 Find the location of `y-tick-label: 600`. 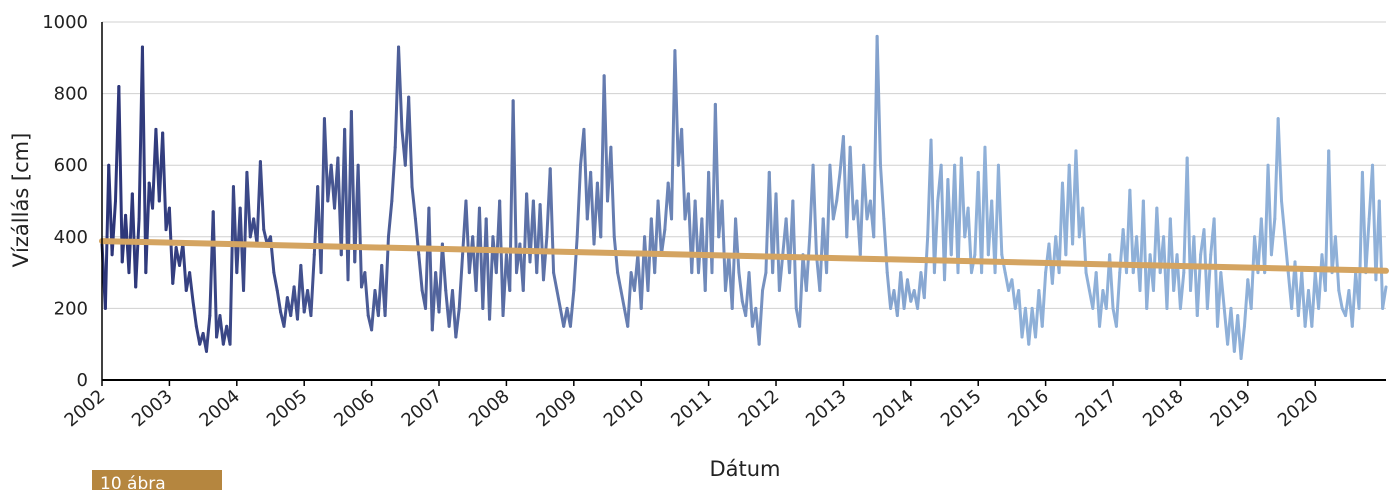

y-tick-label: 600 is located at coordinates (71, 165).